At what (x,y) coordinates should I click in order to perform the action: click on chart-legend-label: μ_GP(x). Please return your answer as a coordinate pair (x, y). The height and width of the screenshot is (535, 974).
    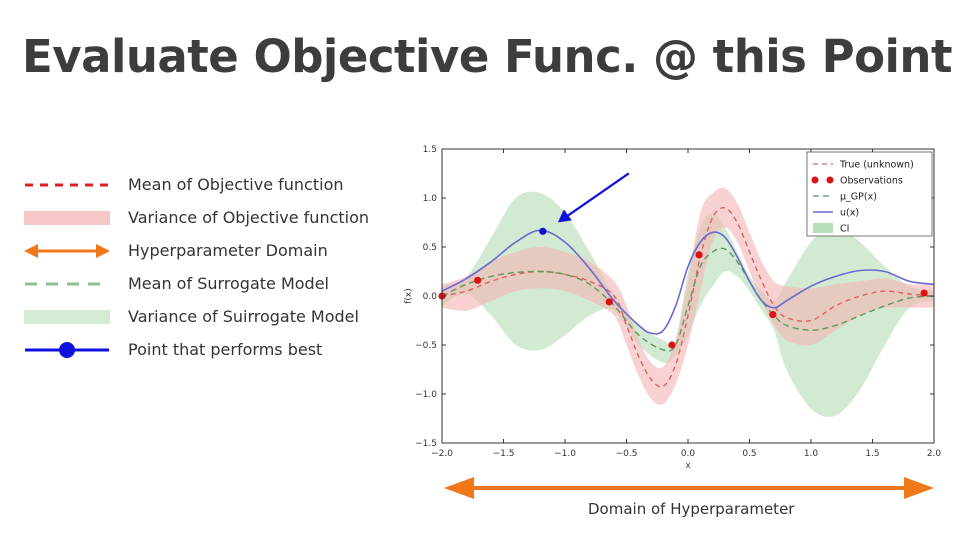
    Looking at the image, I should click on (858, 197).